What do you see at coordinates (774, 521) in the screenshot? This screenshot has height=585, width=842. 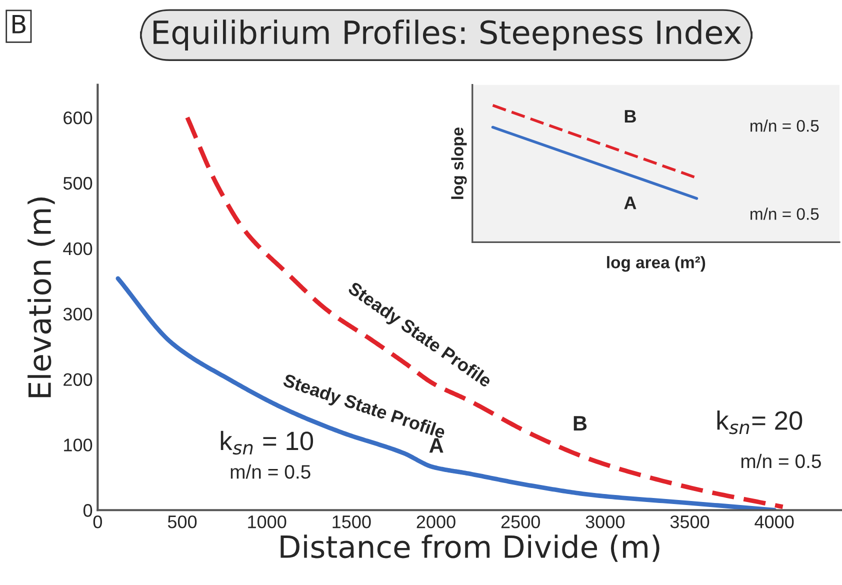 I see `x-tick-label: 4000` at bounding box center [774, 521].